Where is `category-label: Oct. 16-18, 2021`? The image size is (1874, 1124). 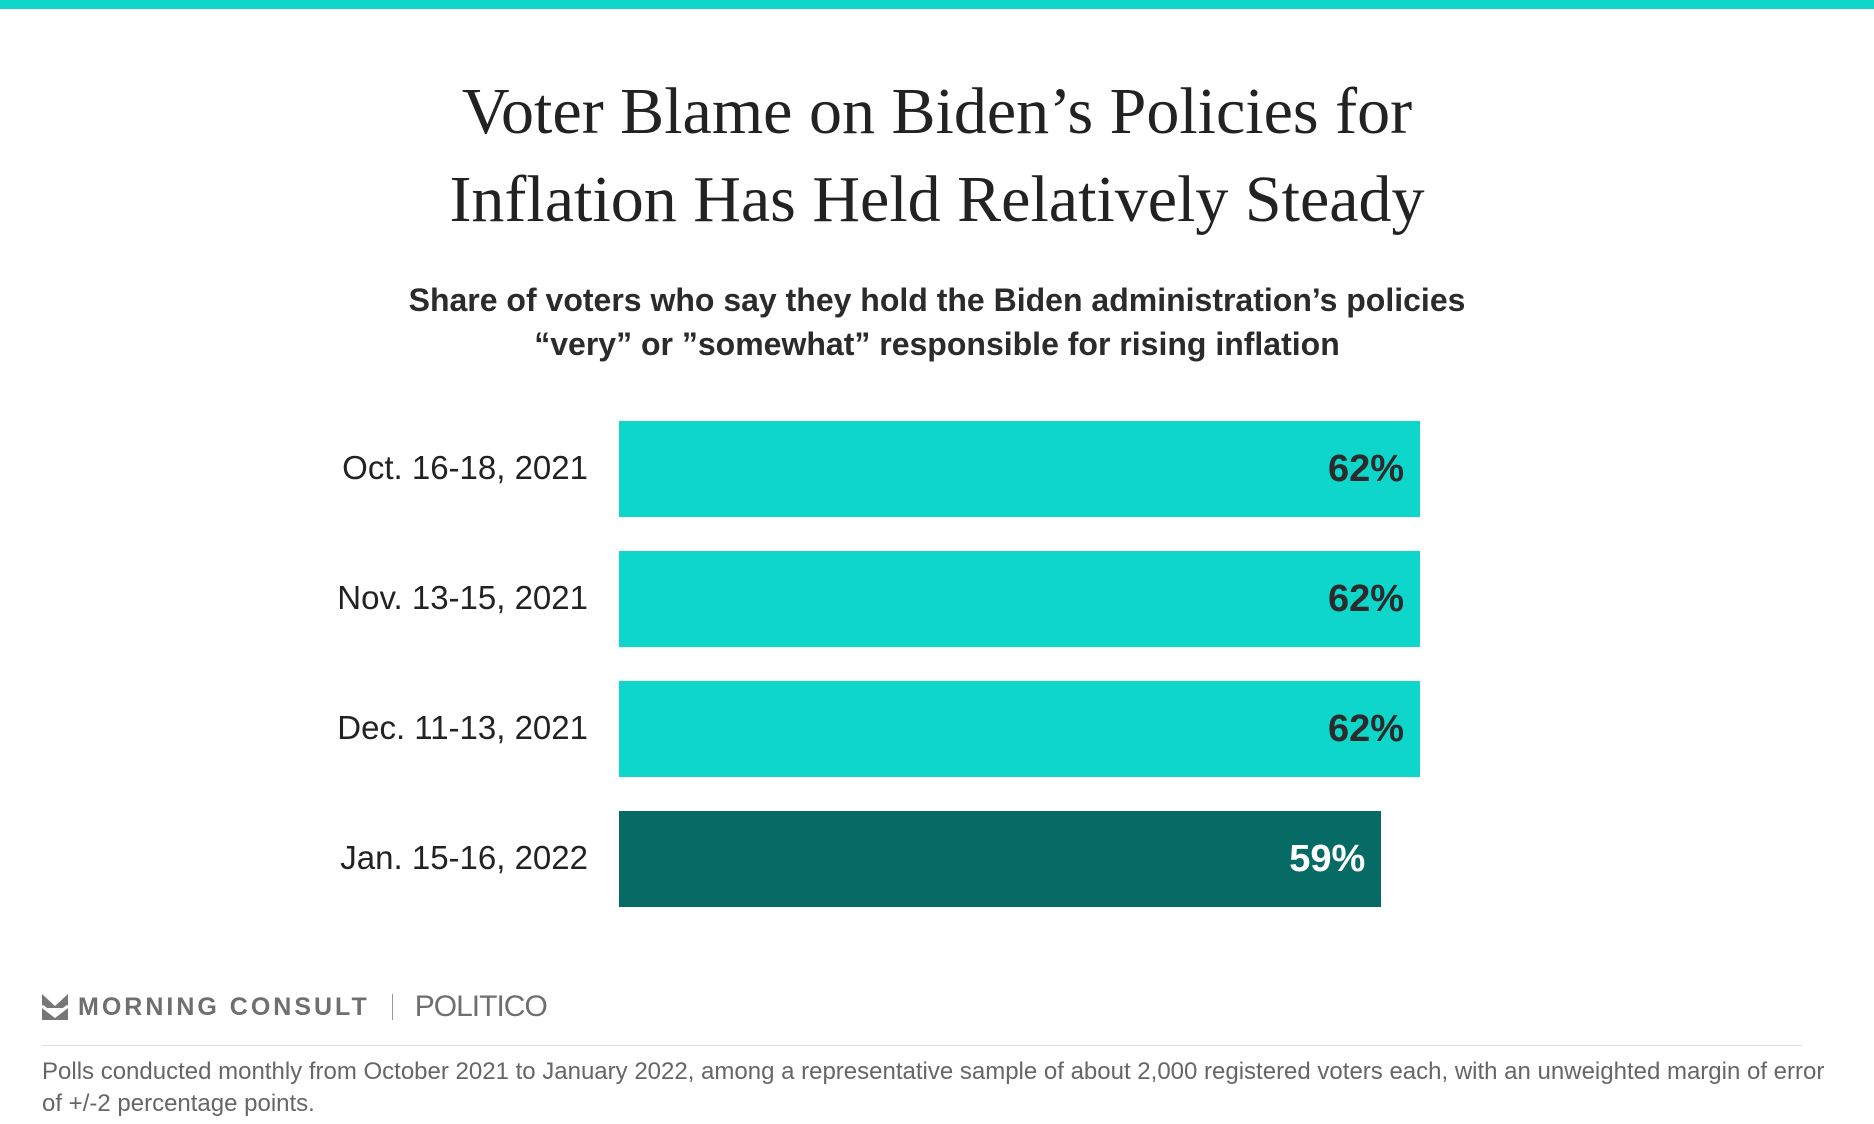 category-label: Oct. 16-18, 2021 is located at coordinates (465, 467).